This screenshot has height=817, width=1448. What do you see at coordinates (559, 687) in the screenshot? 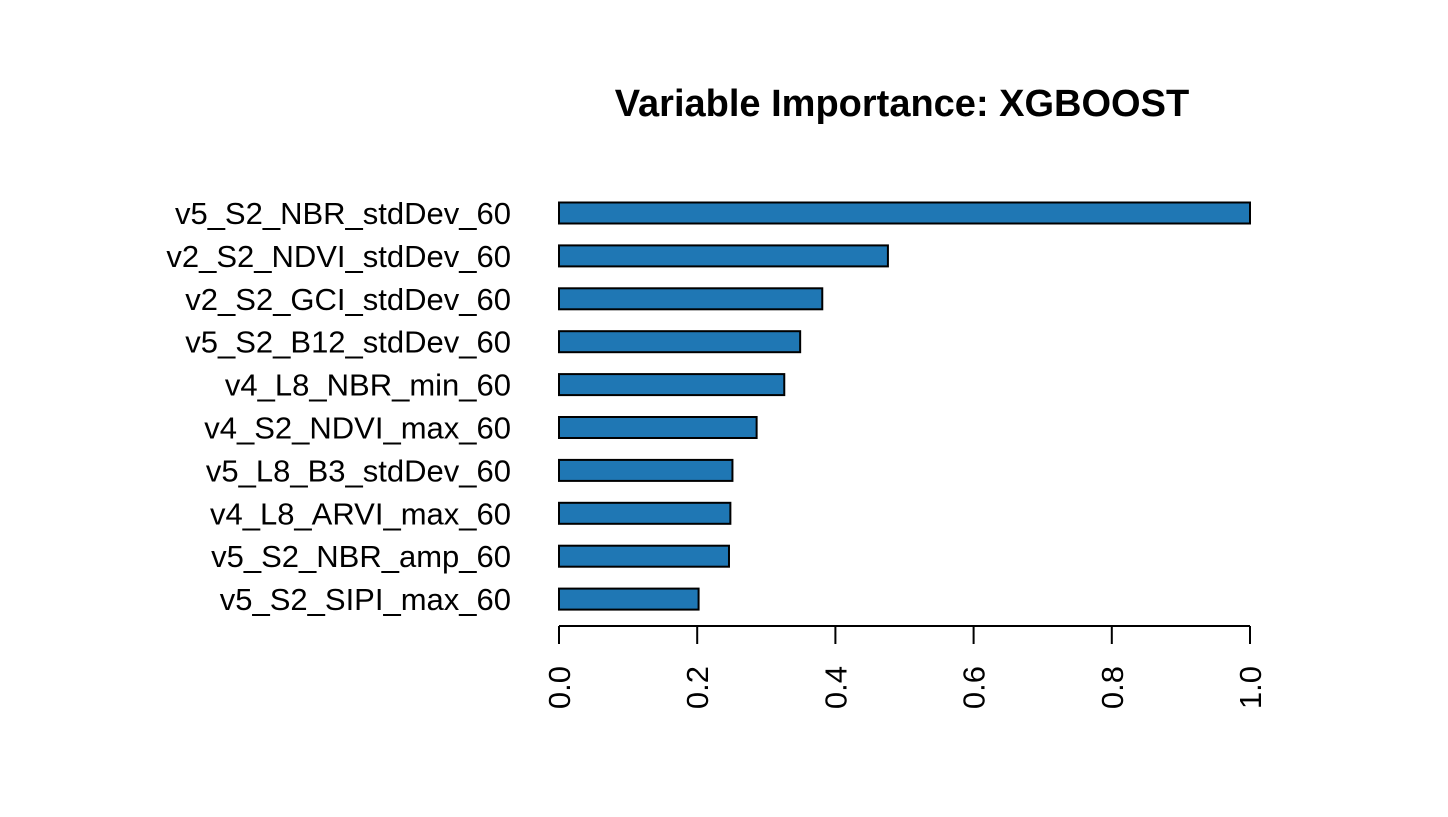
I see `x-tick-label: 0.0` at bounding box center [559, 687].